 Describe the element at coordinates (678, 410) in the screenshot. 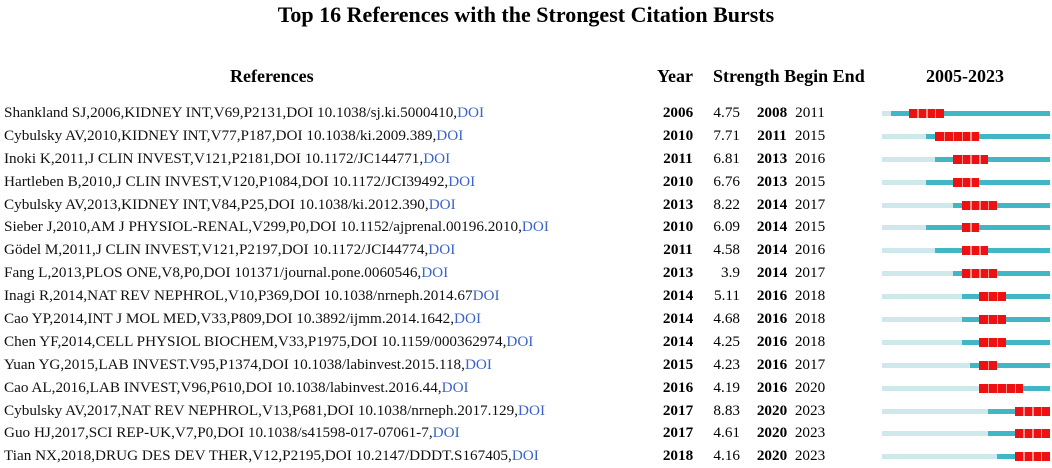

I see `year-cell: 2017` at that location.